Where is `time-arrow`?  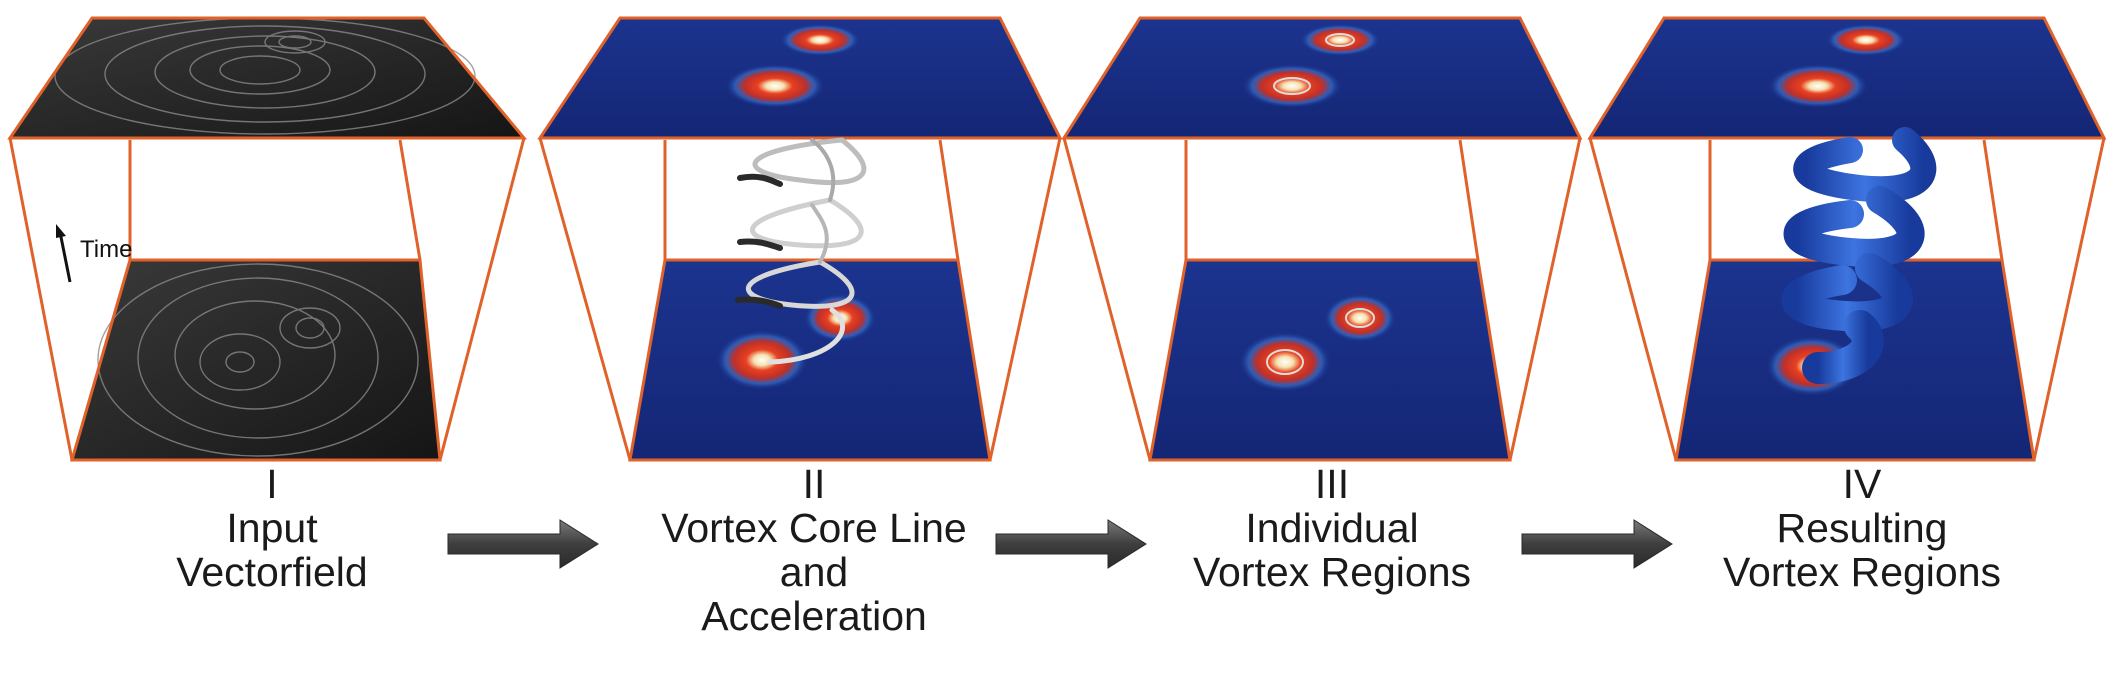 time-arrow is located at coordinates (64, 253).